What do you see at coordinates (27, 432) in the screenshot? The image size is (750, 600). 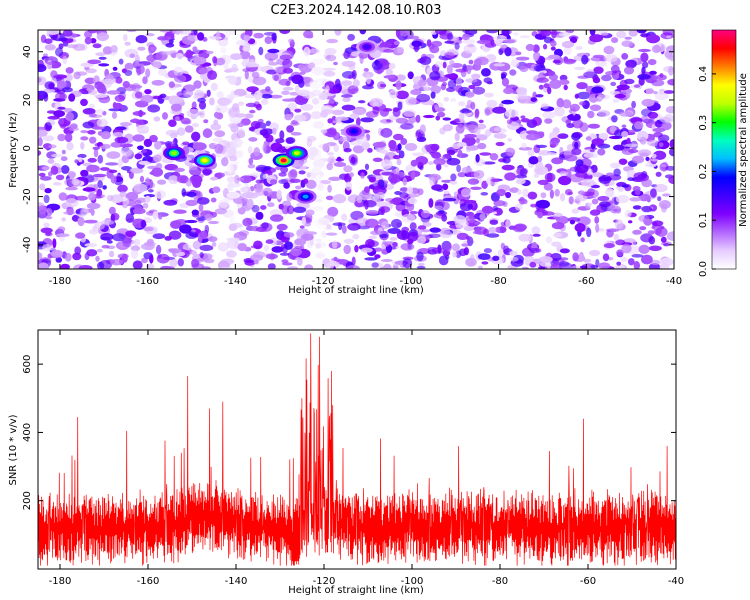 I see `snr-y-tick-label: 400` at bounding box center [27, 432].